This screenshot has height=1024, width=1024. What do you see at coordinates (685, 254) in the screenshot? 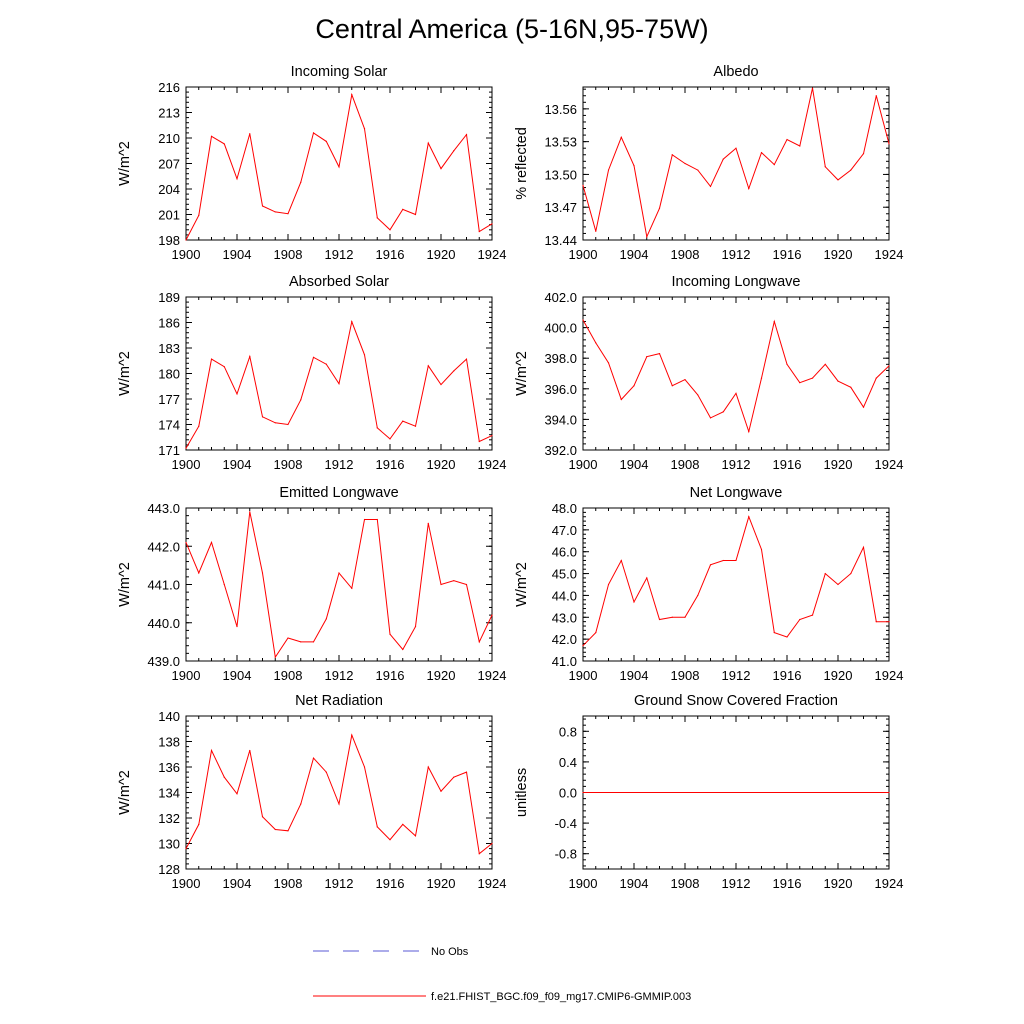
I see `x-tick-label: 1908` at bounding box center [685, 254].